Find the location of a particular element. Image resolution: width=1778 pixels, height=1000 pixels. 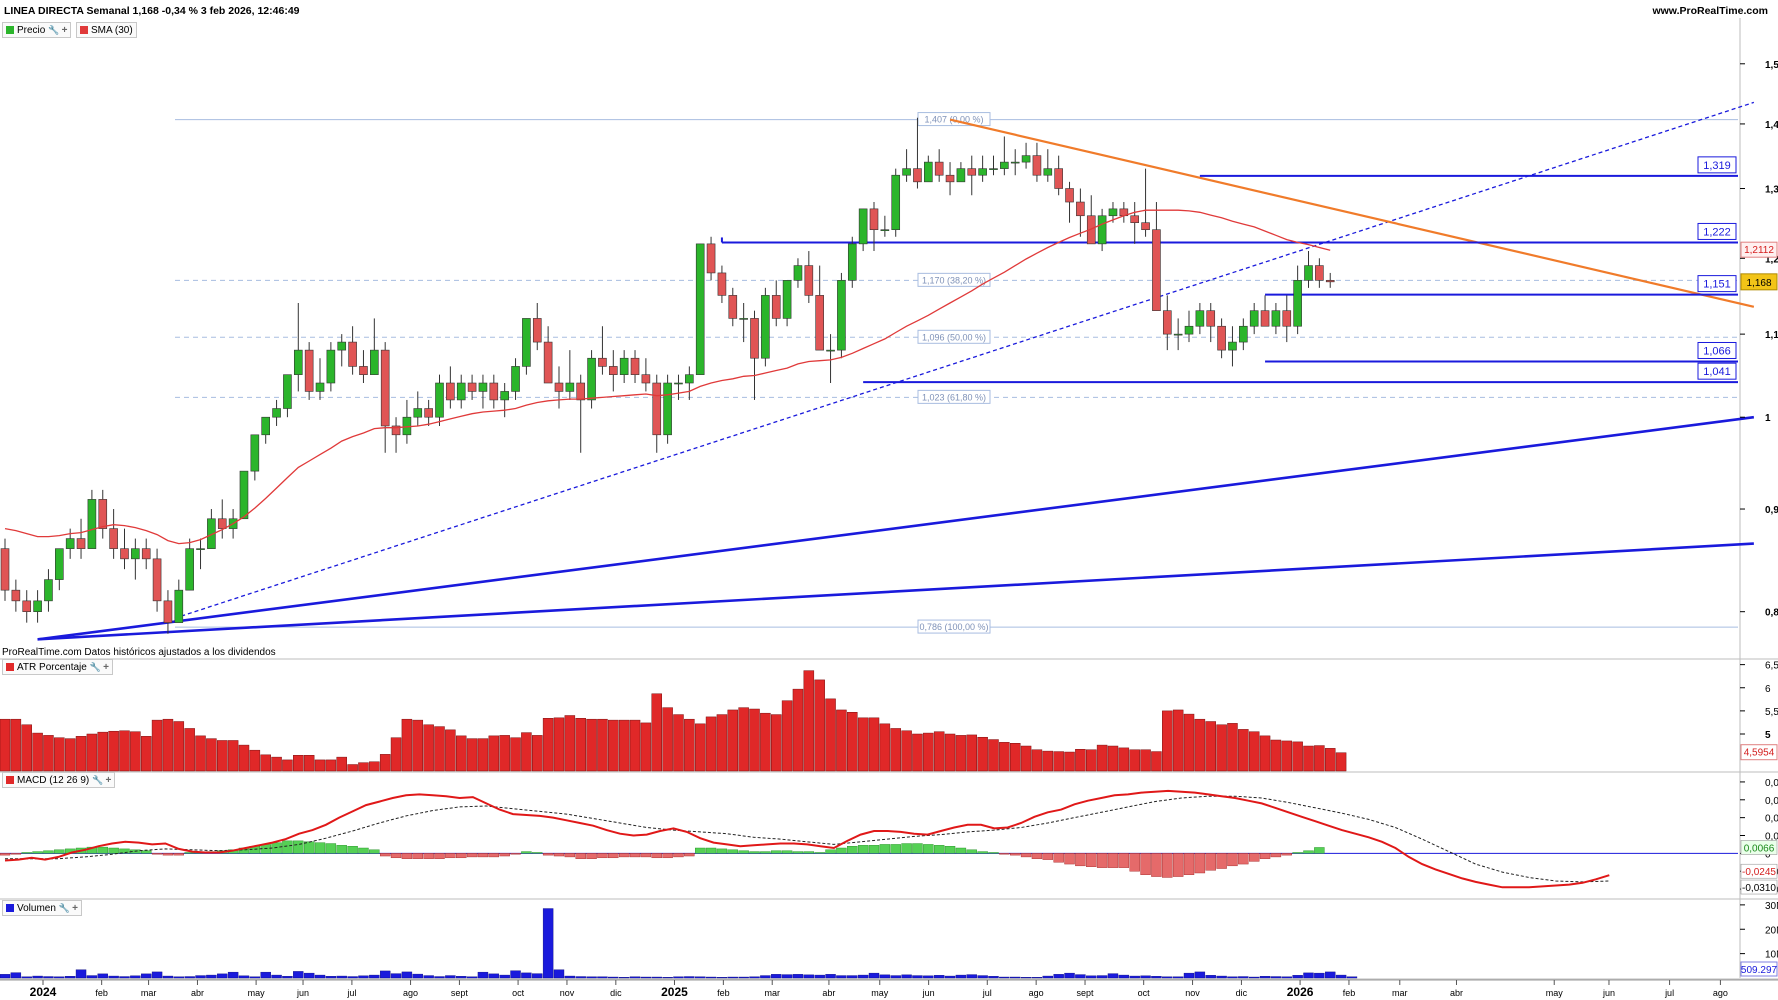

legend-price: Precio 🔧 + is located at coordinates (37, 30).